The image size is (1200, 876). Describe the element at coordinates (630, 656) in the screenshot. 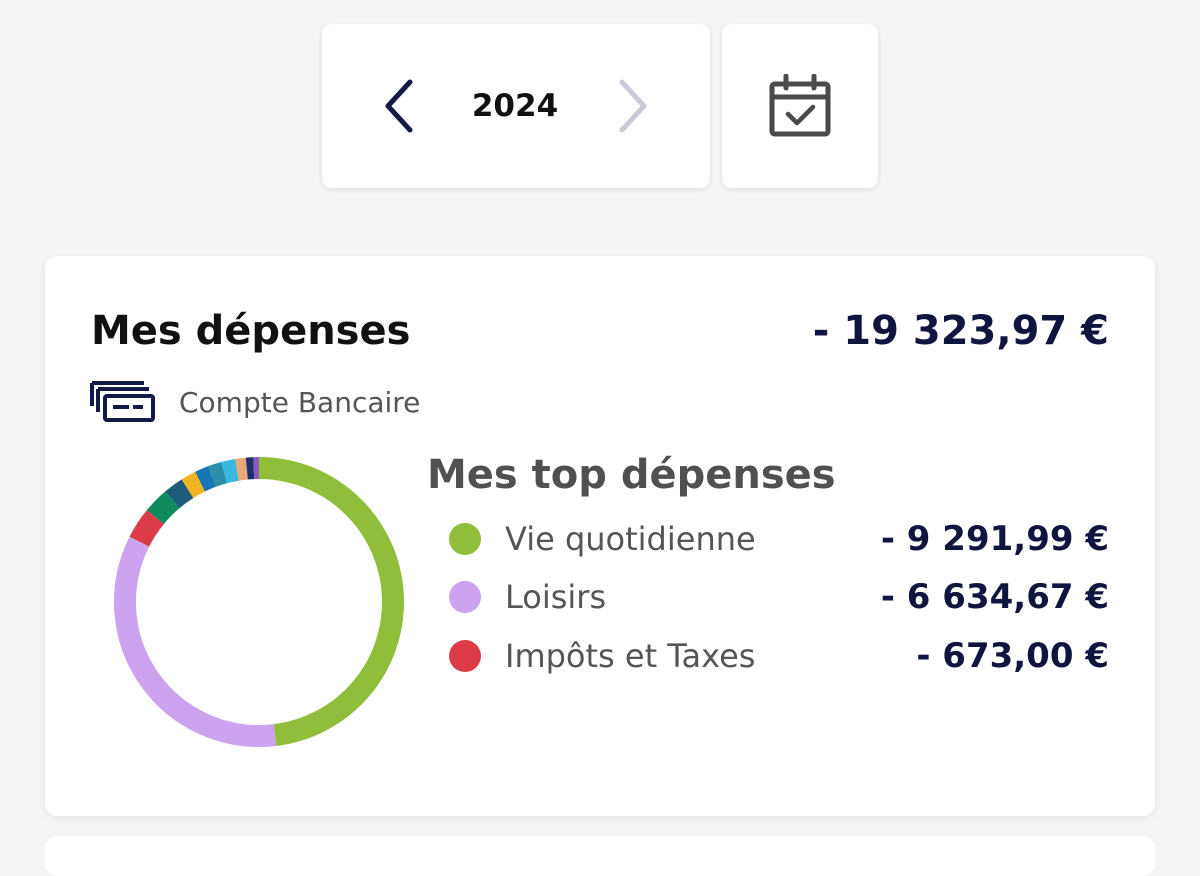

I see `legend-label: Impôts et Taxes` at that location.